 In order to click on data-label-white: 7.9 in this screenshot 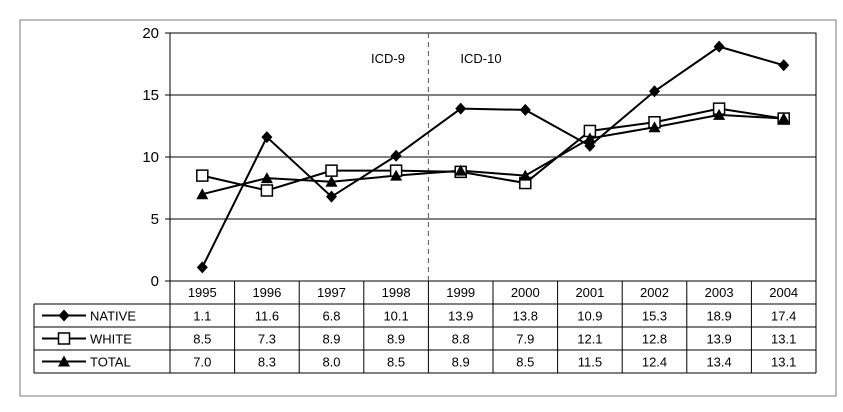, I will do `click(525, 339)`.